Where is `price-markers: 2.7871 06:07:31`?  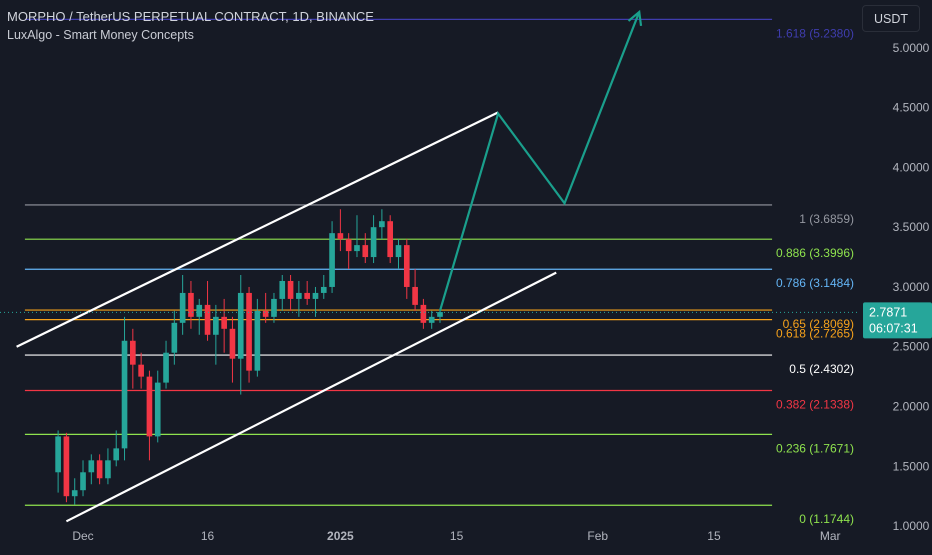
price-markers: 2.7871 06:07:31 is located at coordinates (466, 320).